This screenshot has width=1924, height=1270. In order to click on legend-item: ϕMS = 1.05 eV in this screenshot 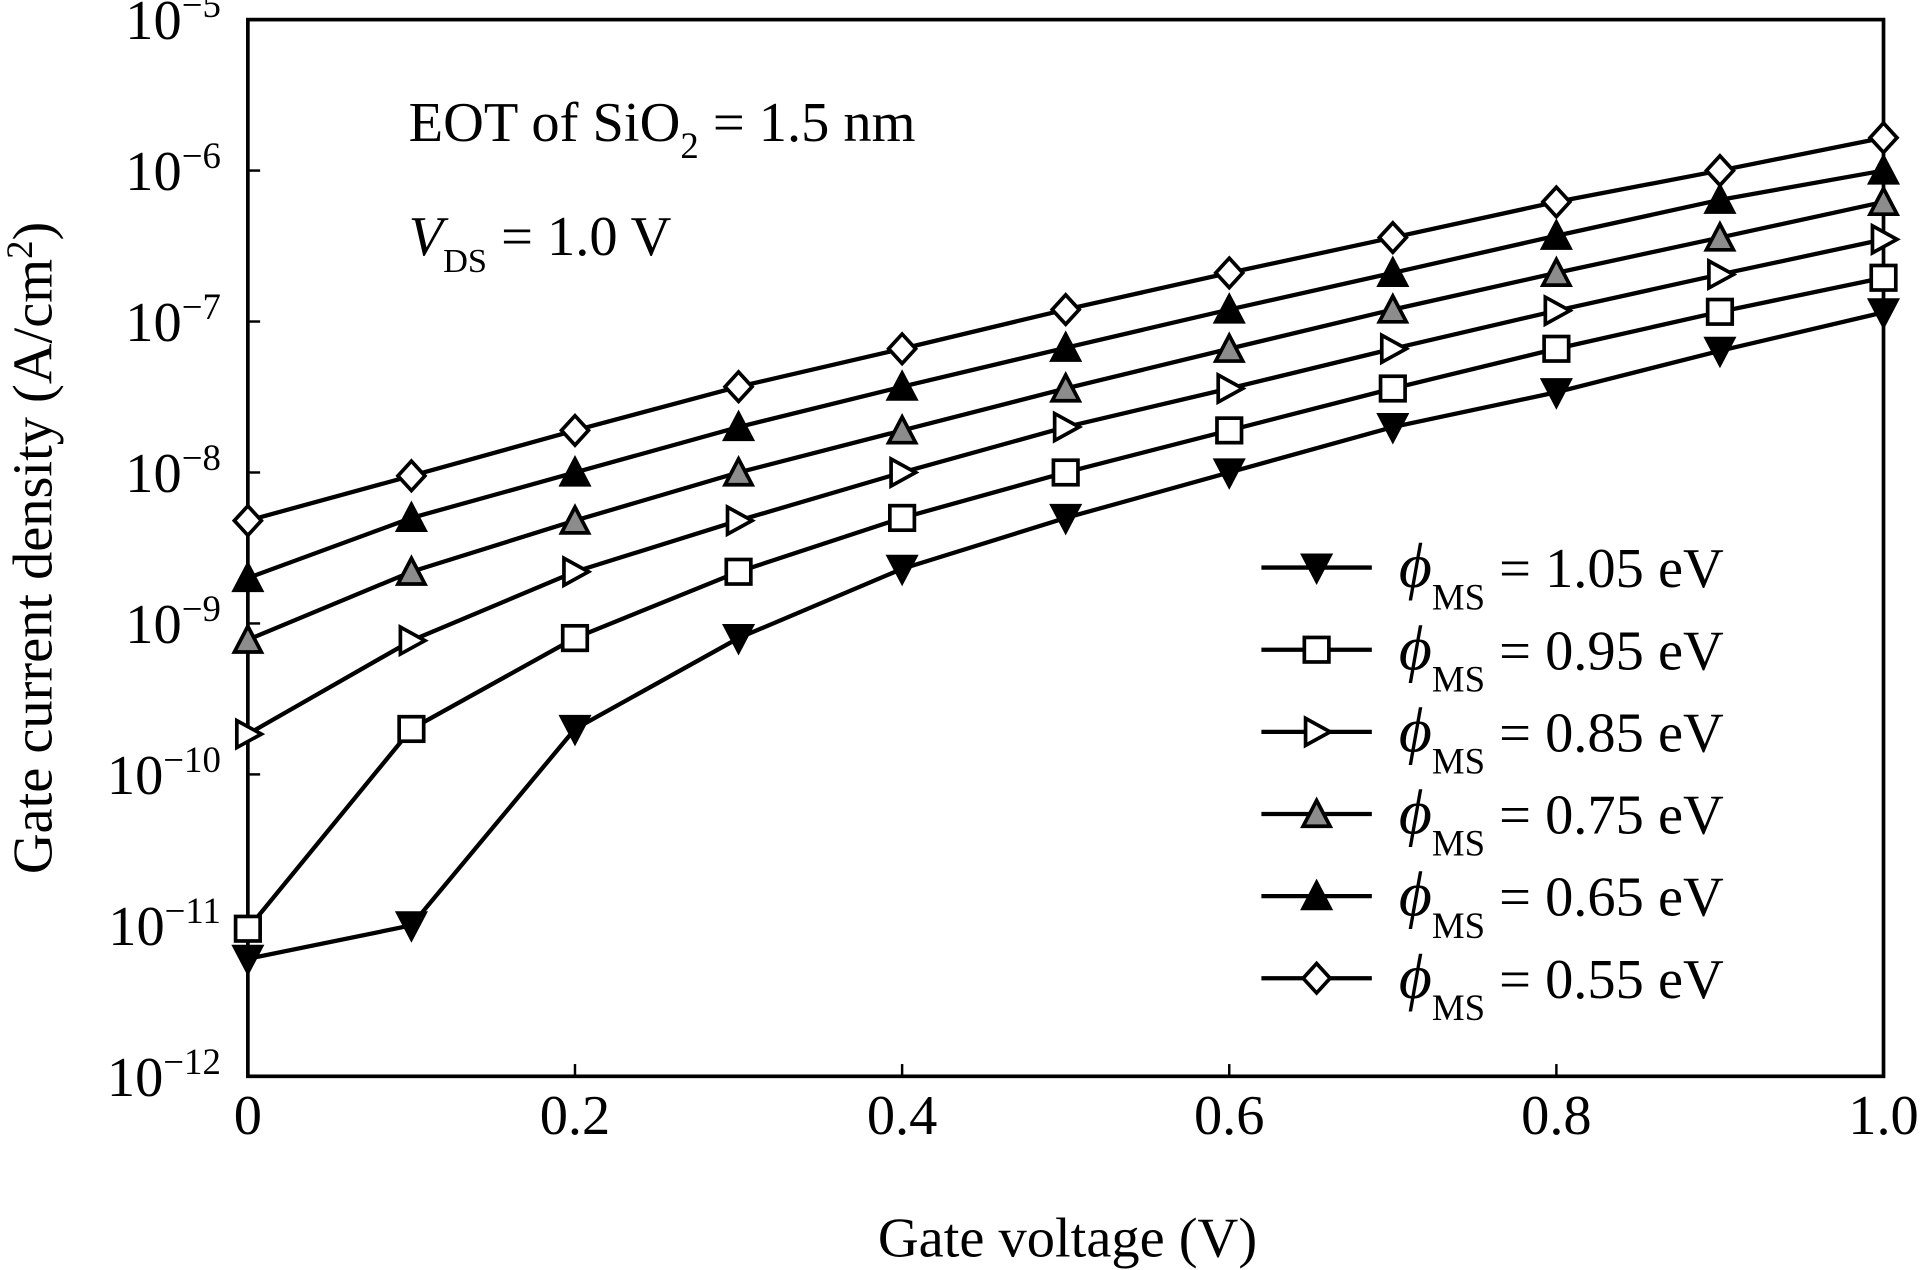, I will do `click(1492, 573)`.